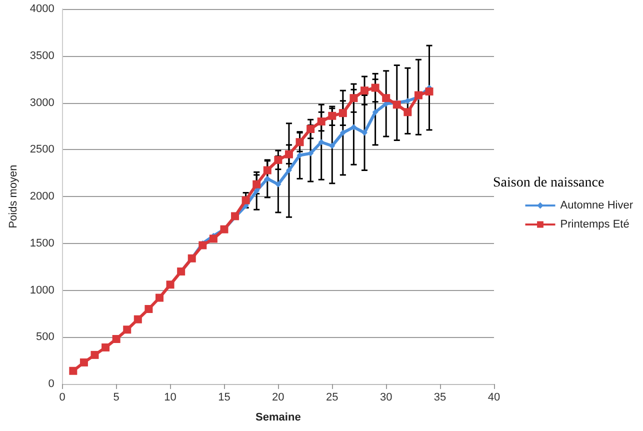 This screenshot has height=431, width=643. What do you see at coordinates (51, 384) in the screenshot?
I see `y-tick-label: 0` at bounding box center [51, 384].